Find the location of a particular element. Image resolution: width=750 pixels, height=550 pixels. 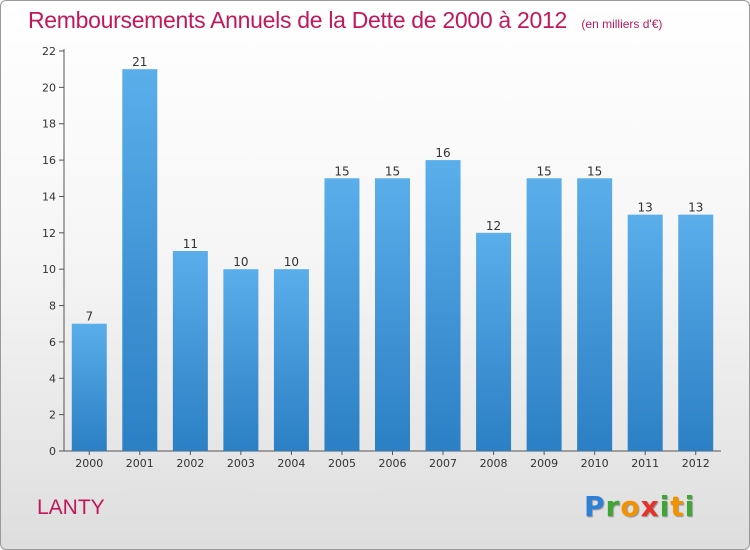

y-tick-label: 4 is located at coordinates (52, 378).